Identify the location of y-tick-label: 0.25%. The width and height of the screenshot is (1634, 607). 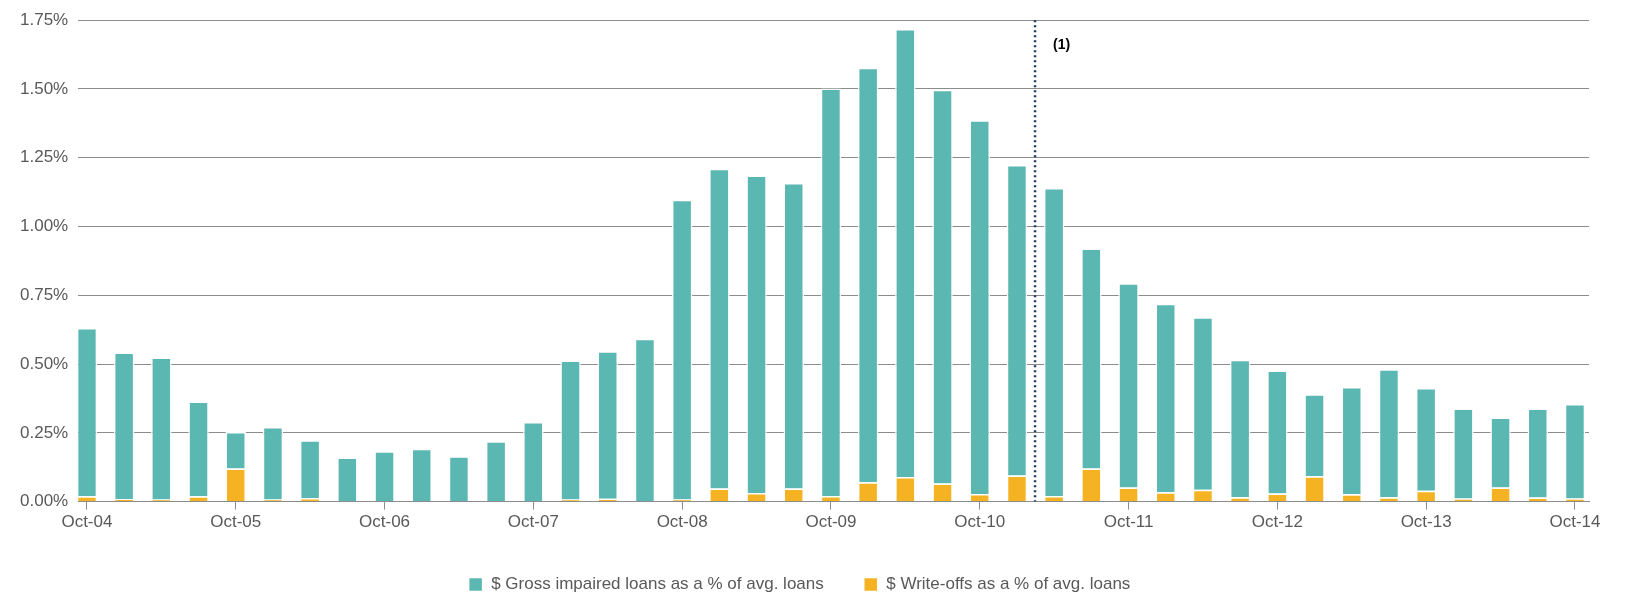
(44, 432).